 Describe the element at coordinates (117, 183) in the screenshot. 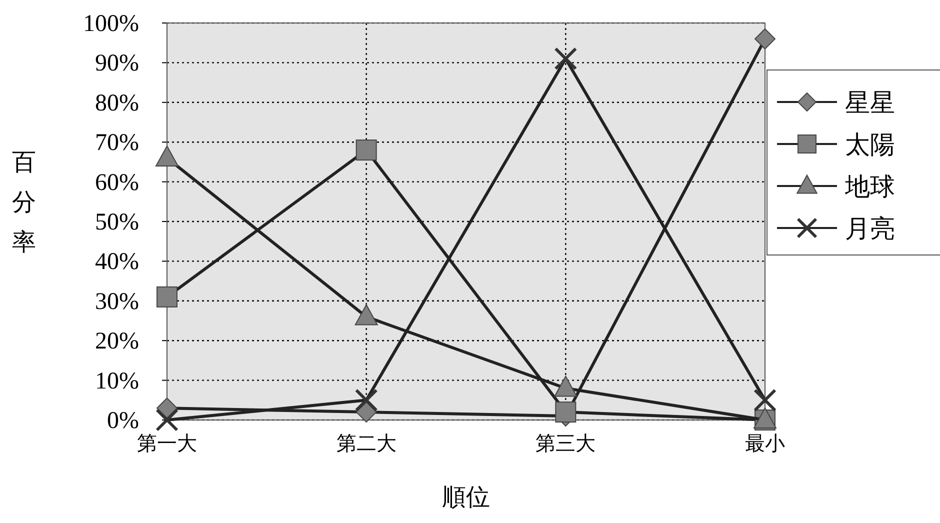

I see `y-tick-label: 60%` at that location.